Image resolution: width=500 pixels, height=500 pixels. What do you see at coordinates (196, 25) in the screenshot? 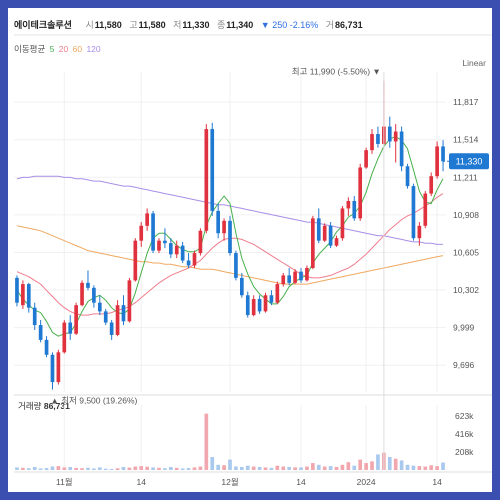
I see `low-value: 11,330` at bounding box center [196, 25].